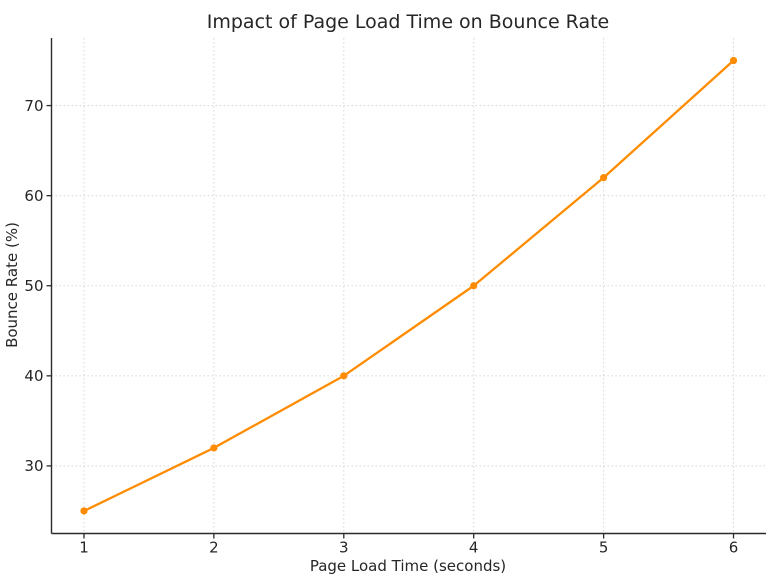  Describe the element at coordinates (84, 548) in the screenshot. I see `x-tick-label: 1` at that location.